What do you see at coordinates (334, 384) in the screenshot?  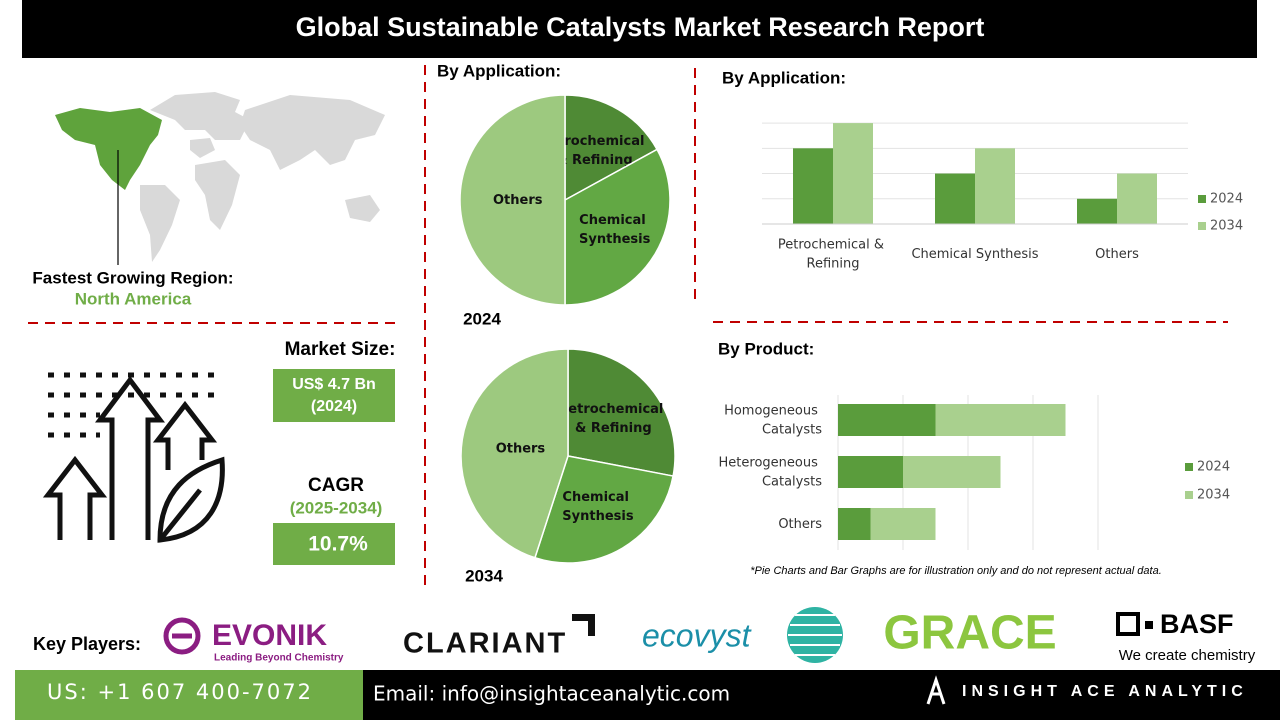 I see `market-size-value: US$ 4.7 Bn` at bounding box center [334, 384].